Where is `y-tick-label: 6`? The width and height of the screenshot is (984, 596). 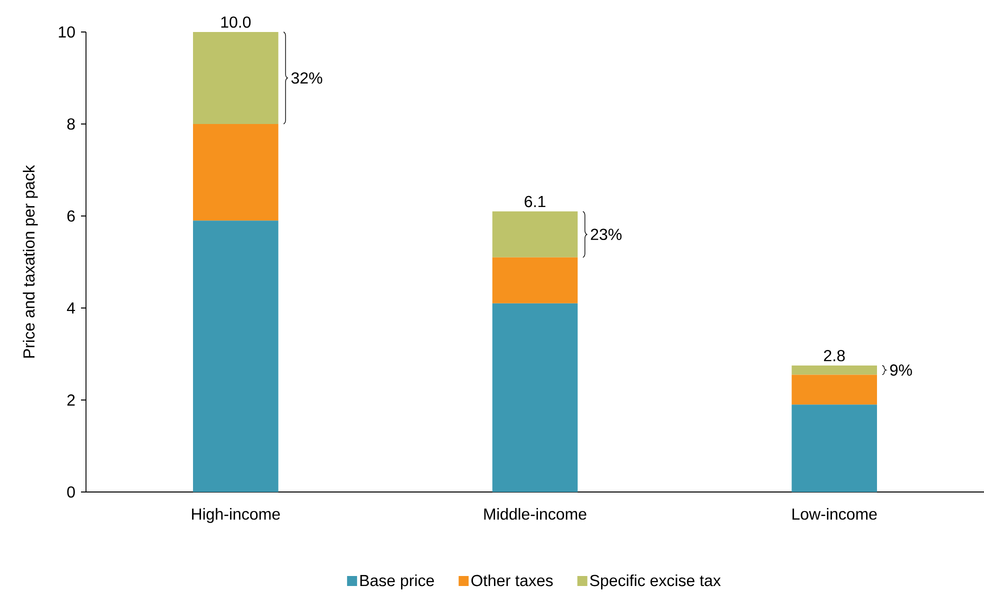 y-tick-label: 6 is located at coordinates (71, 216).